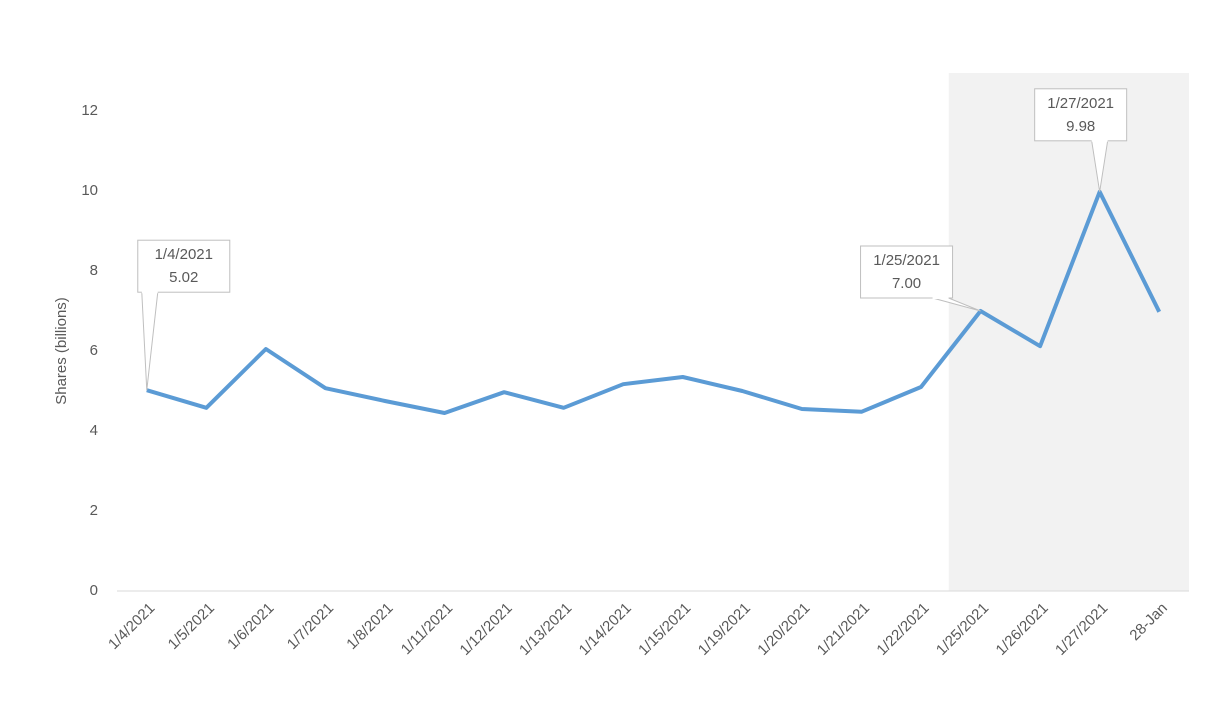  What do you see at coordinates (906, 260) in the screenshot?
I see `callout-category: 1/25/2021` at bounding box center [906, 260].